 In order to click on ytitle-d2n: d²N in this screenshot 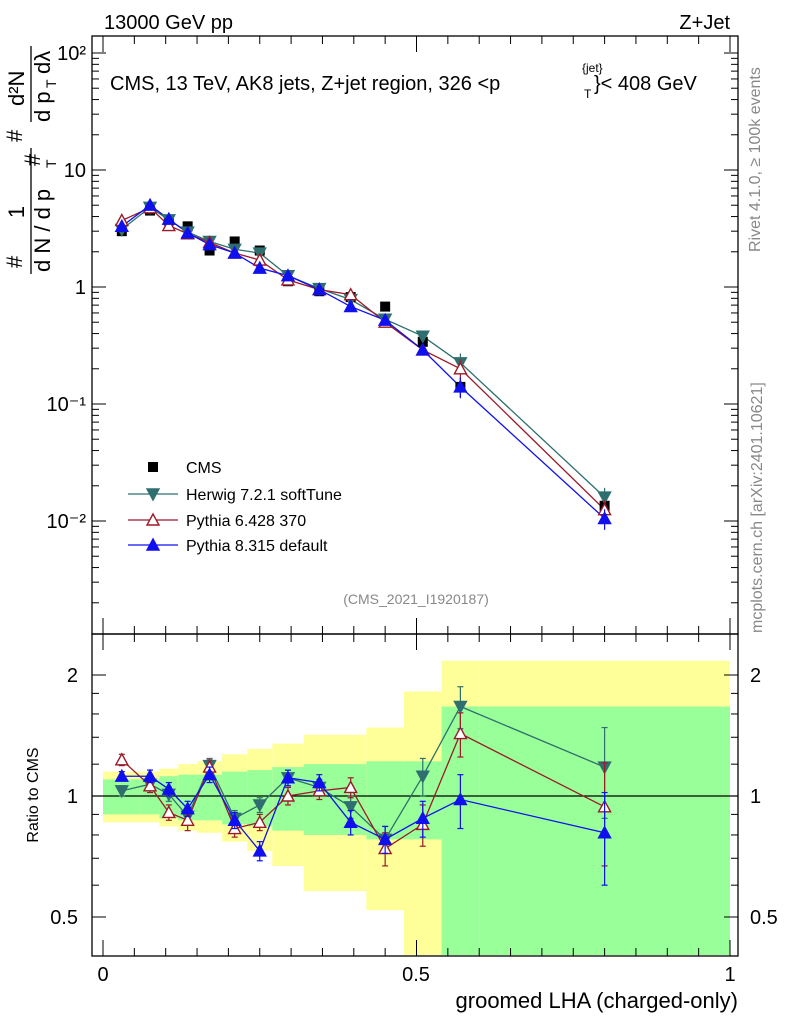, I will do `click(16, 88)`.